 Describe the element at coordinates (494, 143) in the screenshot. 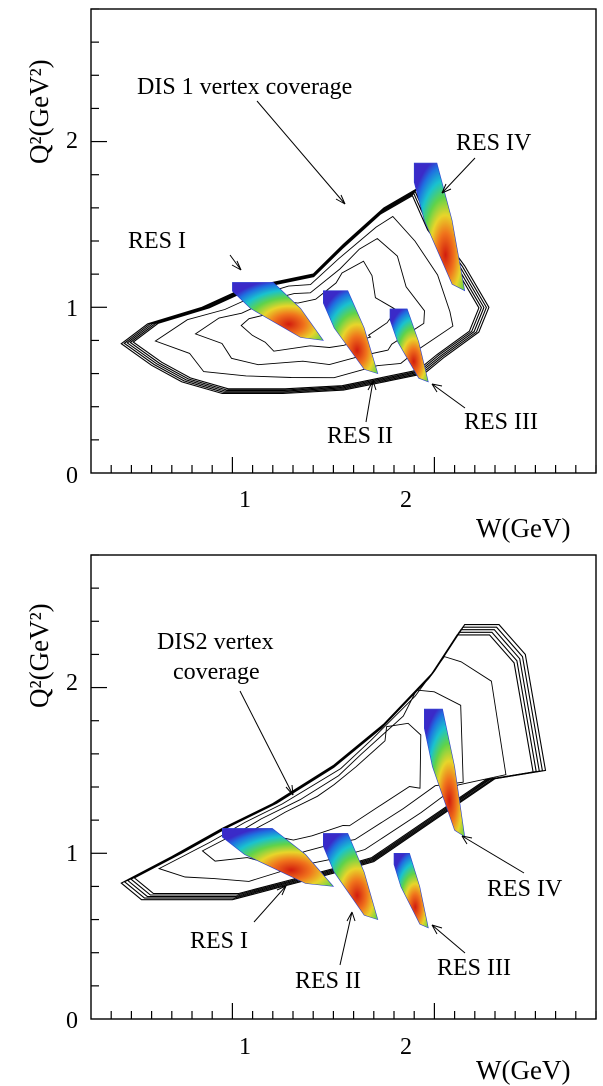

I see `top-annotation-res4: RES IV` at that location.